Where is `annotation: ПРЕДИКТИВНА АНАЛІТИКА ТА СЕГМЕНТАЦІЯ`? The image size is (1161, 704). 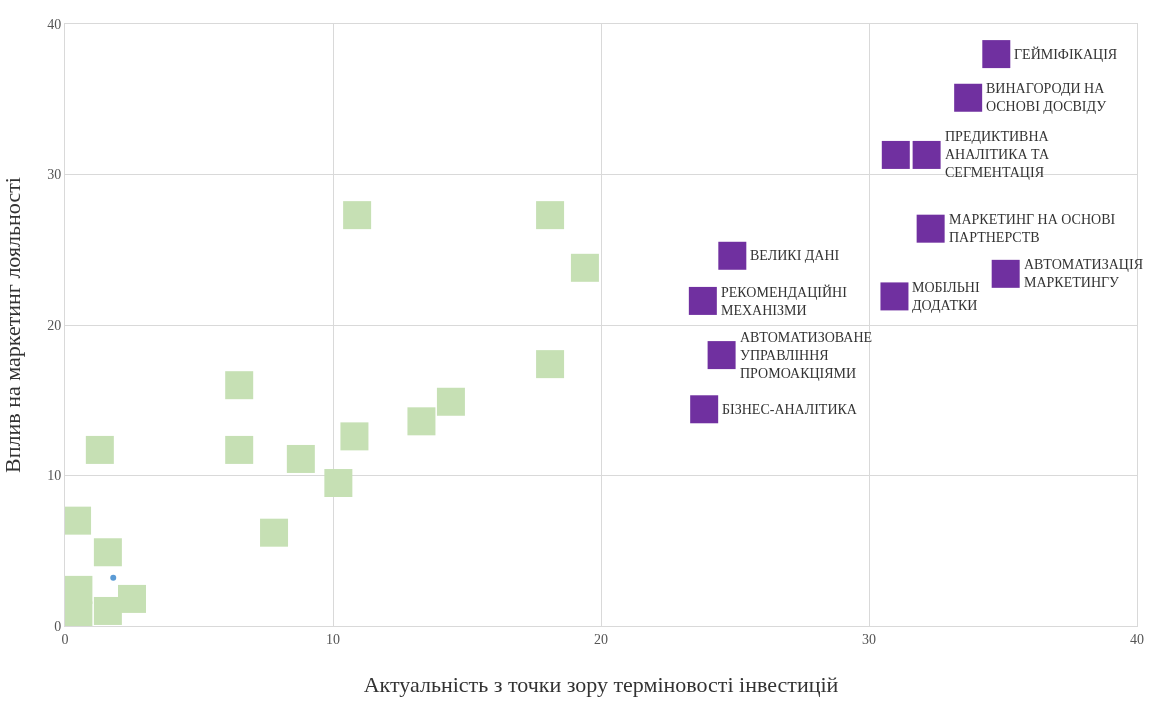
annotation: ПРЕДИКТИВНА АНАЛІТИКА ТА СЕГМЕНТАЦІЯ is located at coordinates (997, 155).